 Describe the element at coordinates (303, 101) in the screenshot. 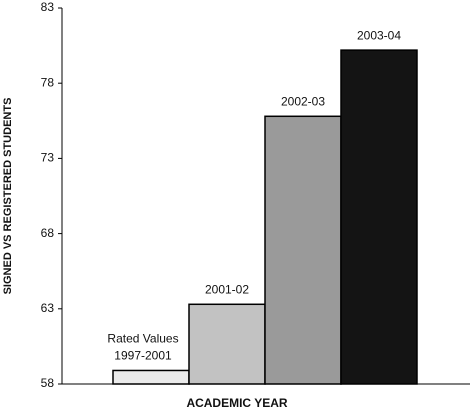

I see `category-label: 2002-03` at that location.